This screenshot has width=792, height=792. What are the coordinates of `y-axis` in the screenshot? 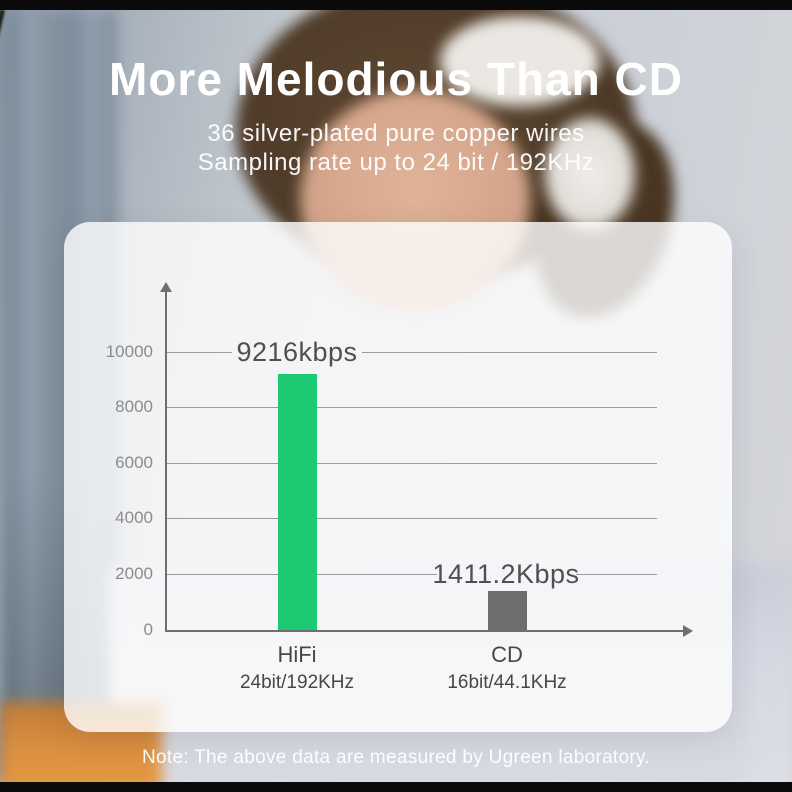 It's located at (166, 461).